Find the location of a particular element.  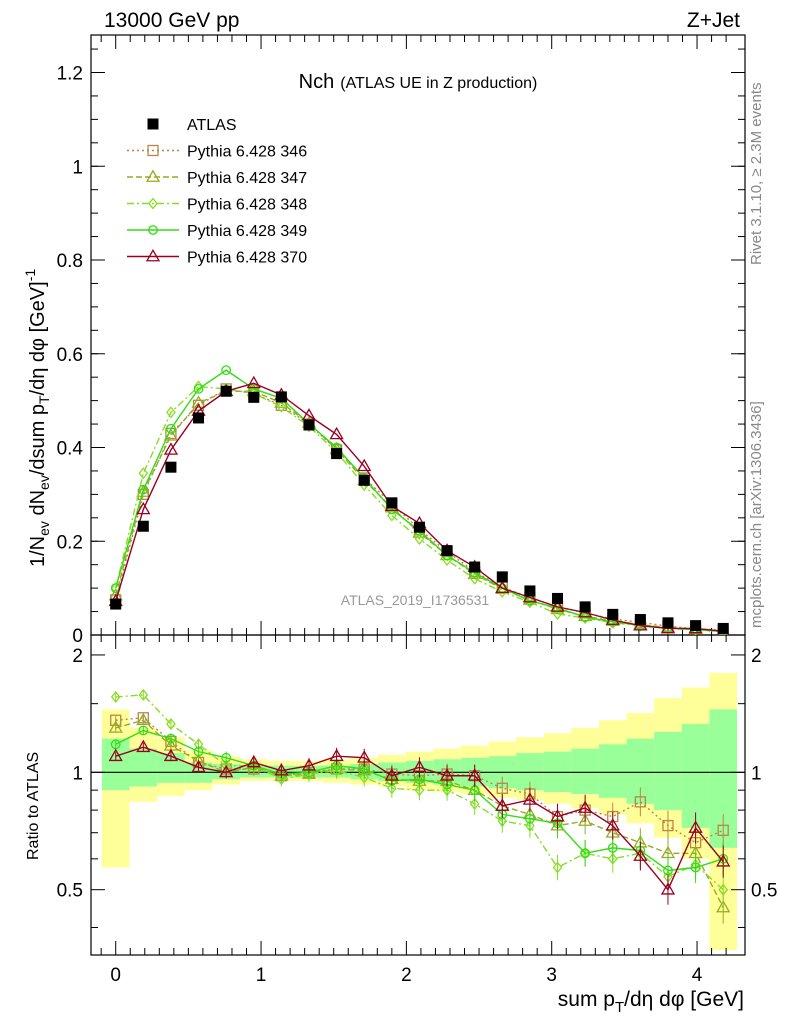

legend-label-4: Pythia 6.428 349 is located at coordinates (247, 231).